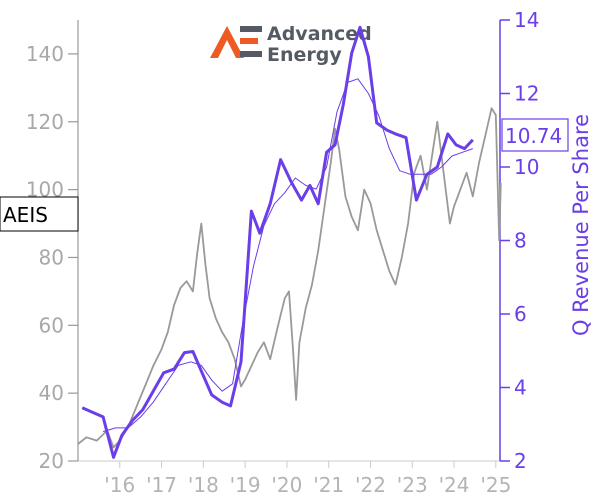  Describe the element at coordinates (51, 325) in the screenshot. I see `y-left-tick-label: 60` at that location.